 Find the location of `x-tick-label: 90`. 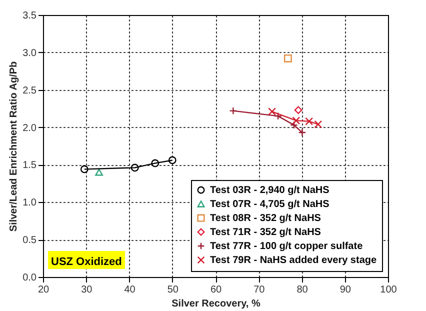

x-tick-label: 90 is located at coordinates (346, 290).